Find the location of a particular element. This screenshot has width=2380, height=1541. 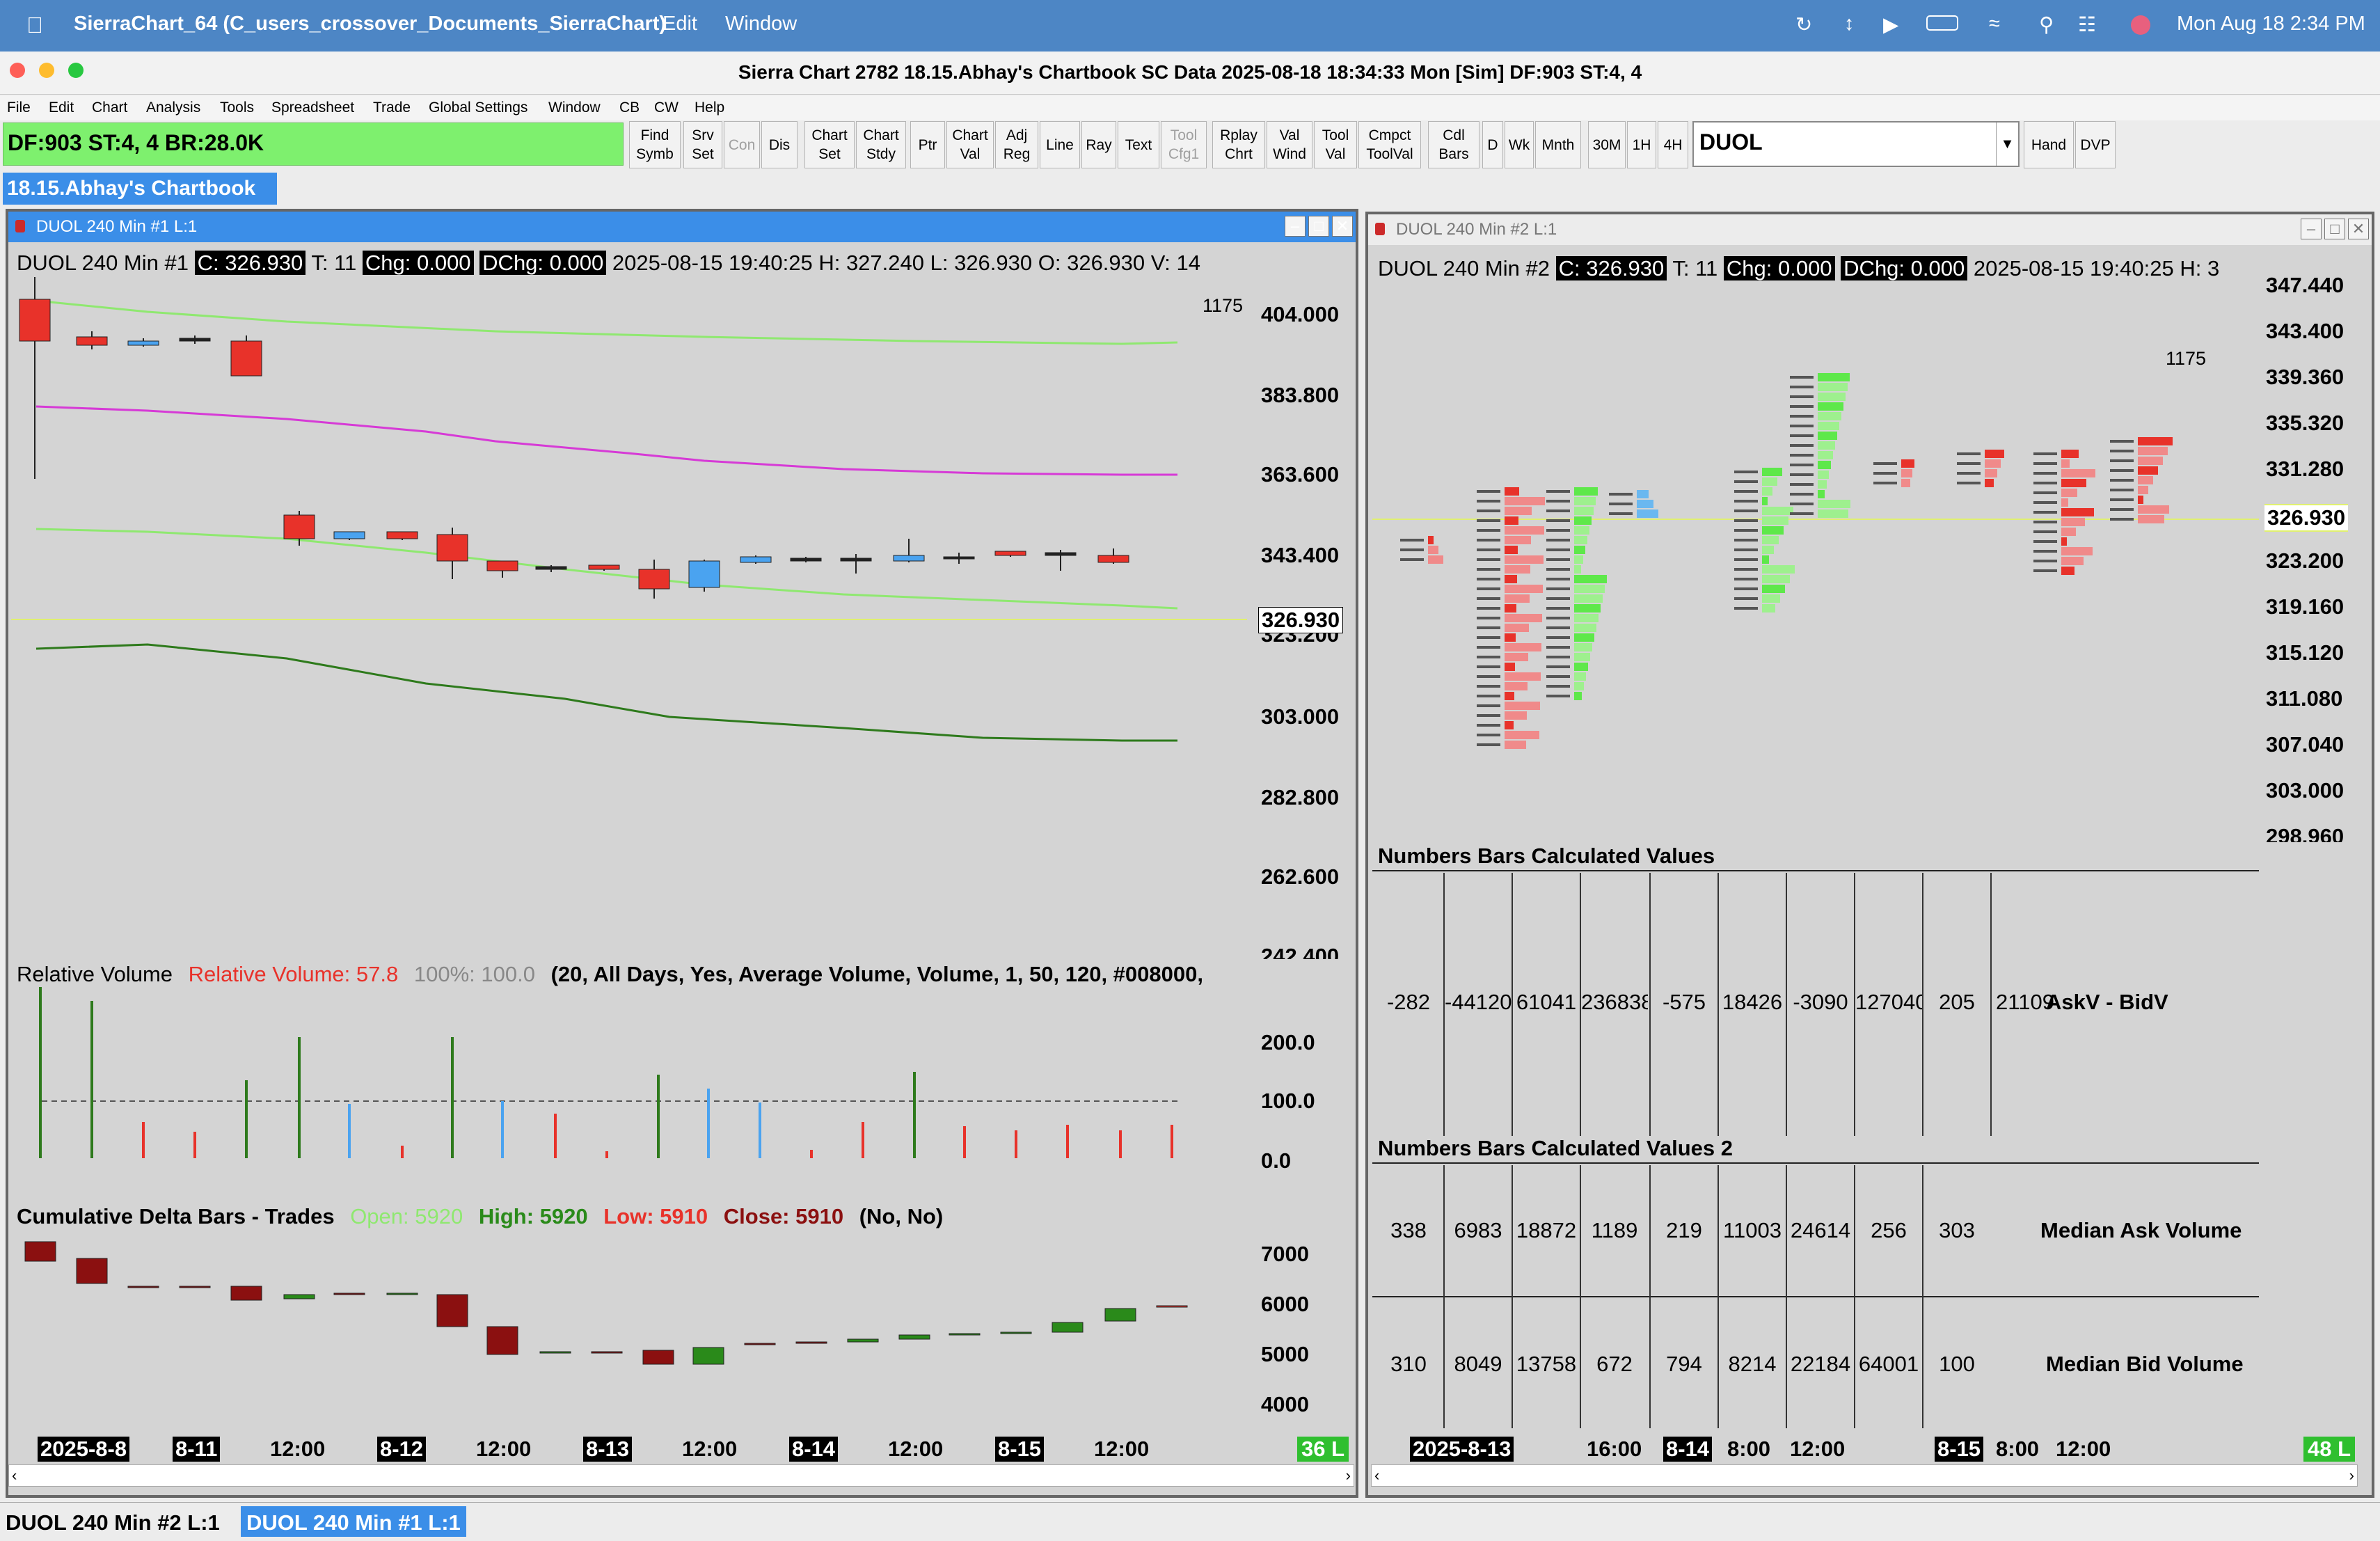

table-divider is located at coordinates (1815, 1296).